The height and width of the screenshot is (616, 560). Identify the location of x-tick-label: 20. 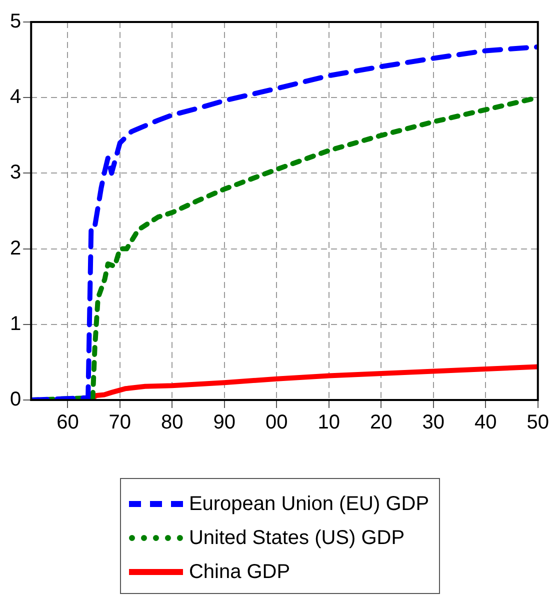
(381, 423).